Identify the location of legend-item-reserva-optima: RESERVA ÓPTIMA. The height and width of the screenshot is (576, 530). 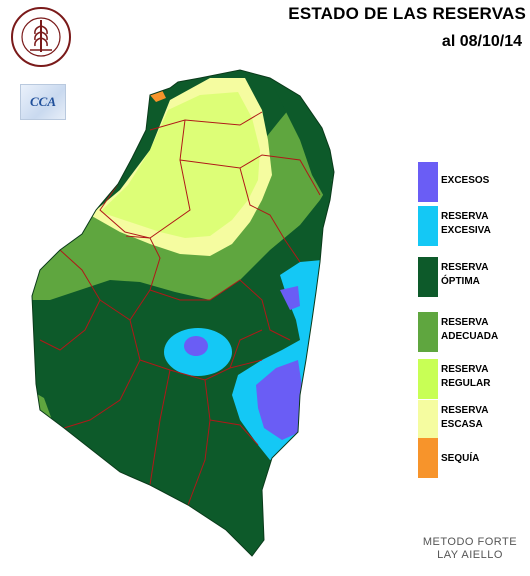
(474, 279).